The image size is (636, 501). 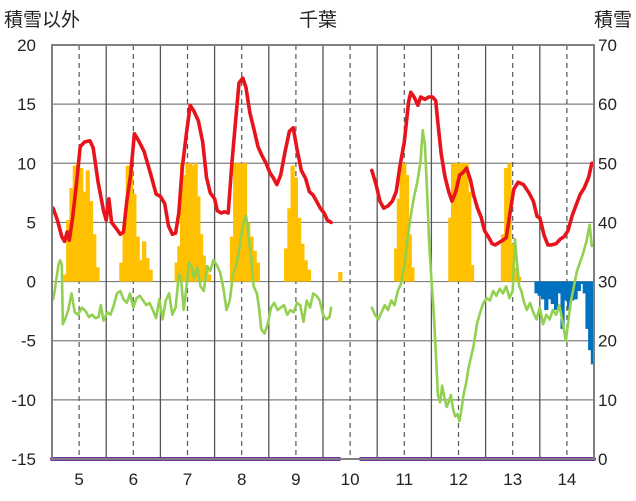 What do you see at coordinates (602, 459) in the screenshot?
I see `y-right-tick-label: 0` at bounding box center [602, 459].